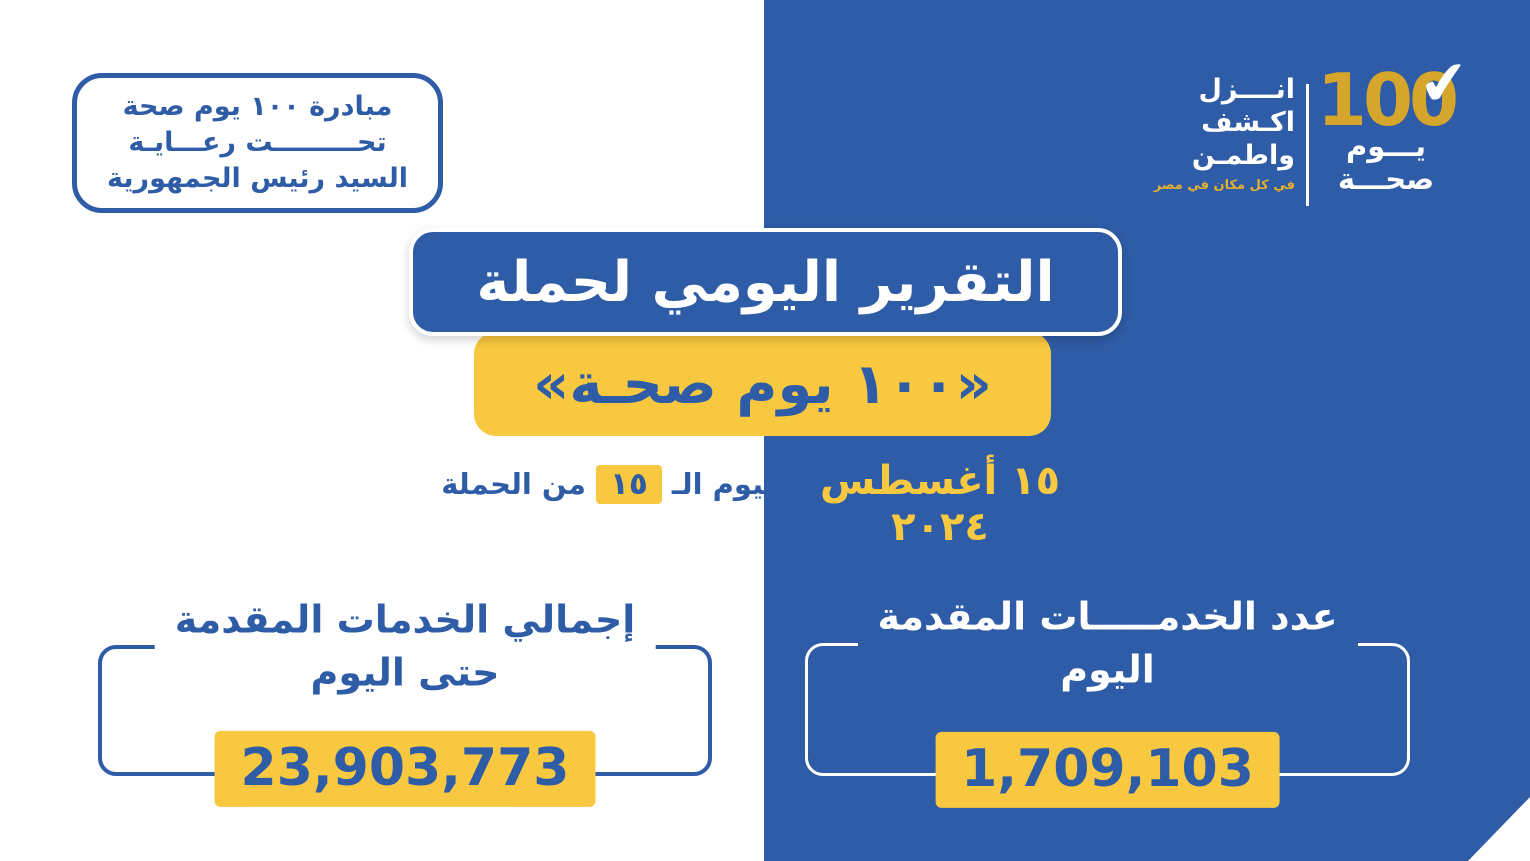 The height and width of the screenshot is (861, 1530). I want to click on report-date-text: ١٥ أغسطس ٢٠٢٤, so click(940, 504).